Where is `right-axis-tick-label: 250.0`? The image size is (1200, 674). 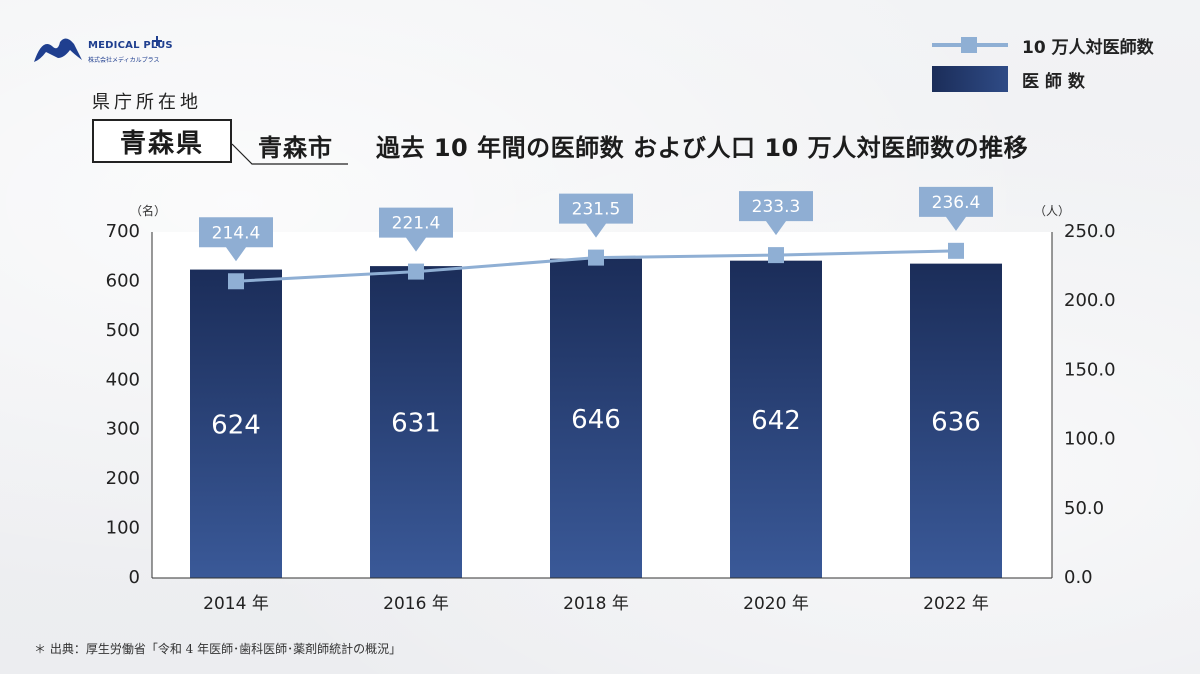 right-axis-tick-label: 250.0 is located at coordinates (1090, 231).